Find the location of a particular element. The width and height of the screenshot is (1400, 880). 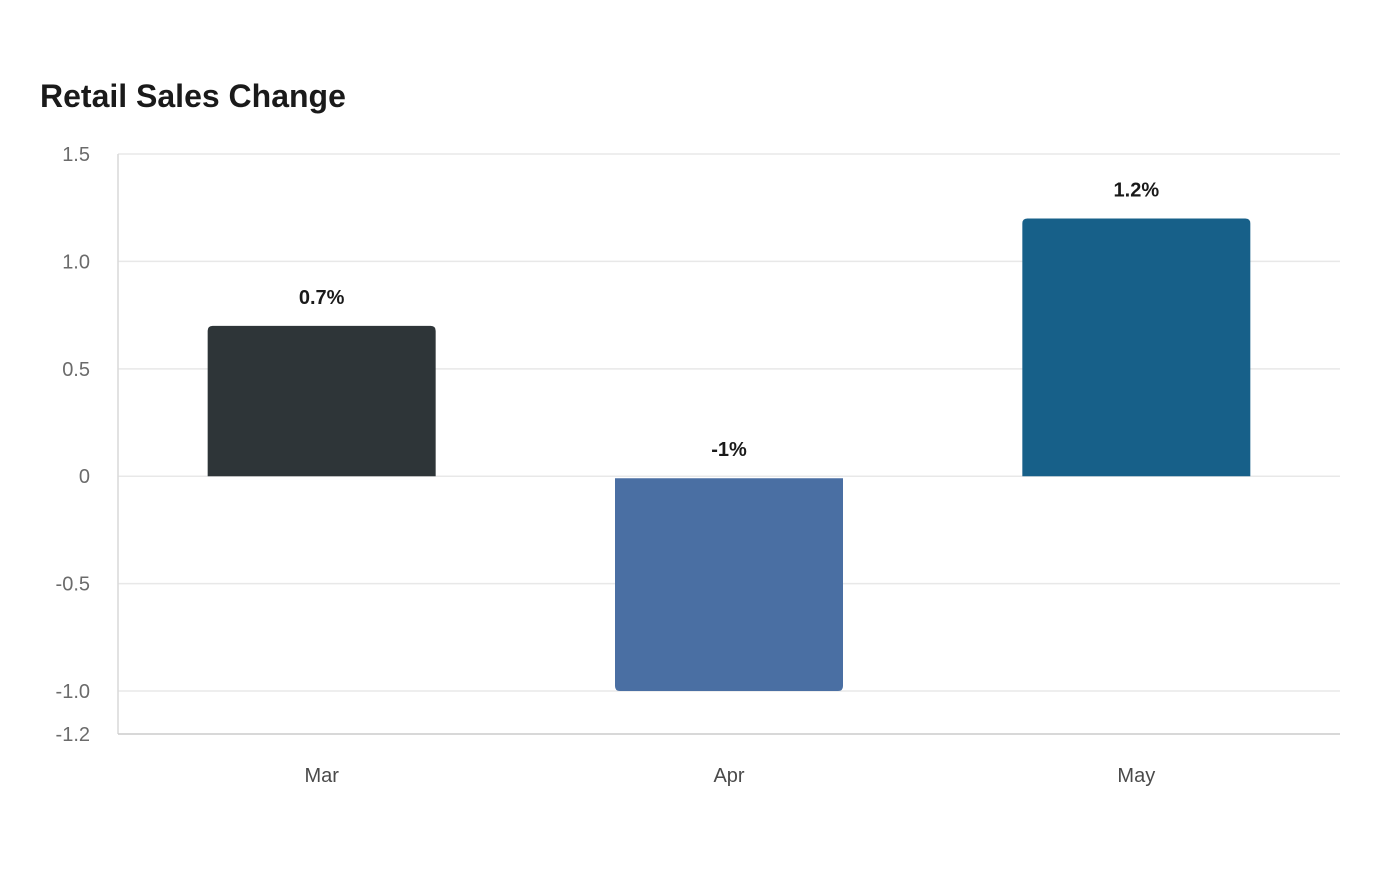

x-tick-label-apr: Apr is located at coordinates (728, 776).